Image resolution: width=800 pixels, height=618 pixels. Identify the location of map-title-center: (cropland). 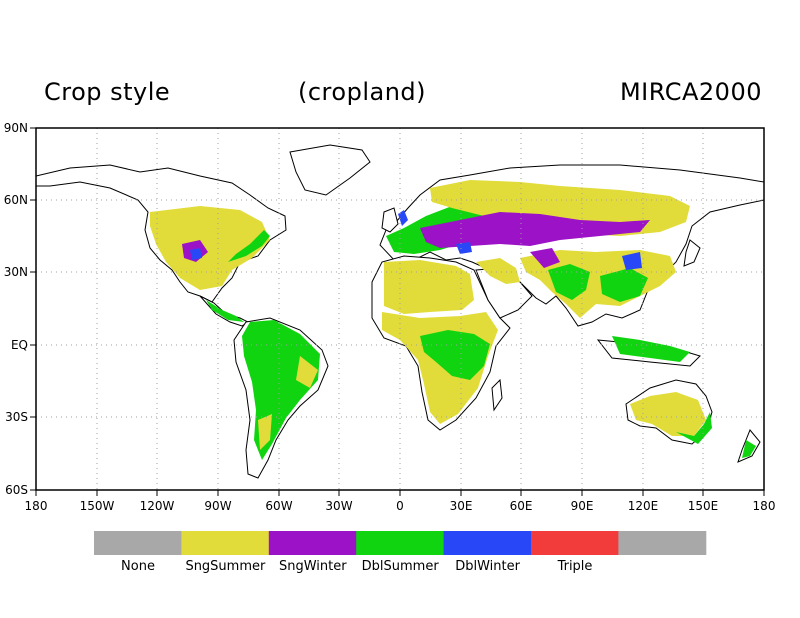
(362, 92).